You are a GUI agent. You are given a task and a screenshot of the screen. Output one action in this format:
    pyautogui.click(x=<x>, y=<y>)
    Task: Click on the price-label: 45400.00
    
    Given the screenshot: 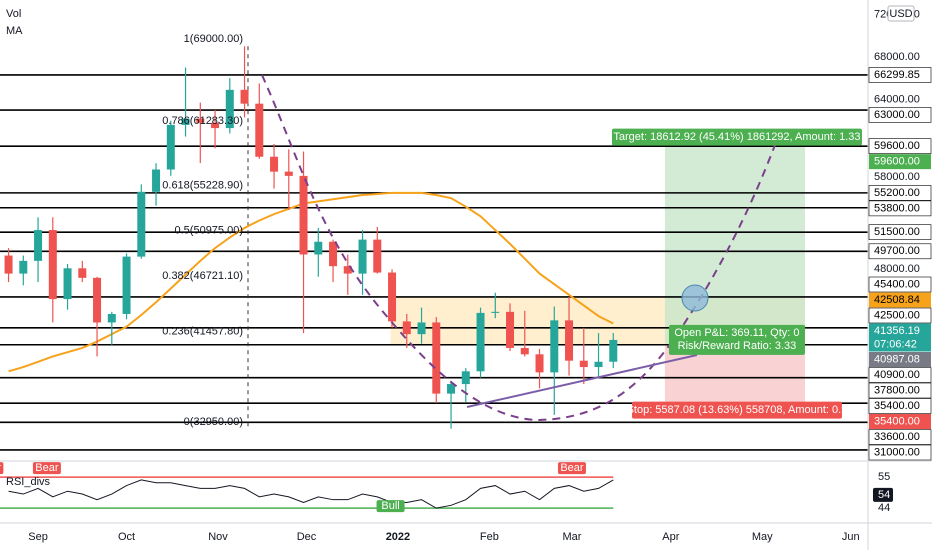 What is the action you would take?
    pyautogui.click(x=897, y=284)
    